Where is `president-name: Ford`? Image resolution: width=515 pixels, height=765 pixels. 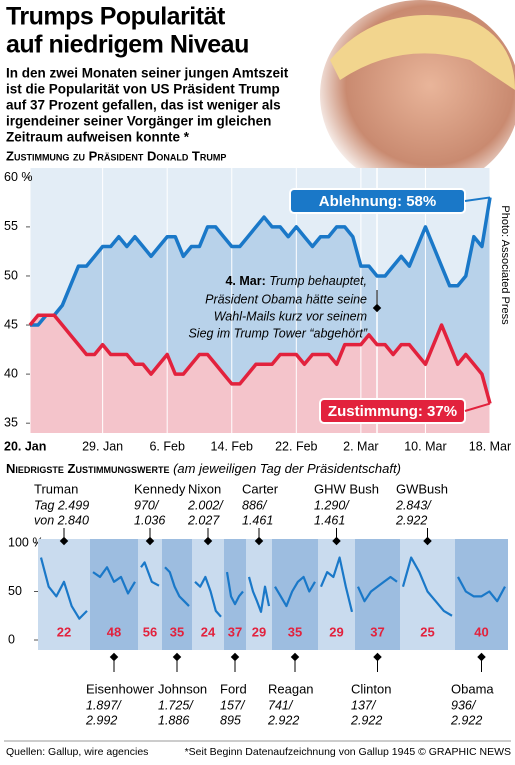
president-name: Ford is located at coordinates (233, 688).